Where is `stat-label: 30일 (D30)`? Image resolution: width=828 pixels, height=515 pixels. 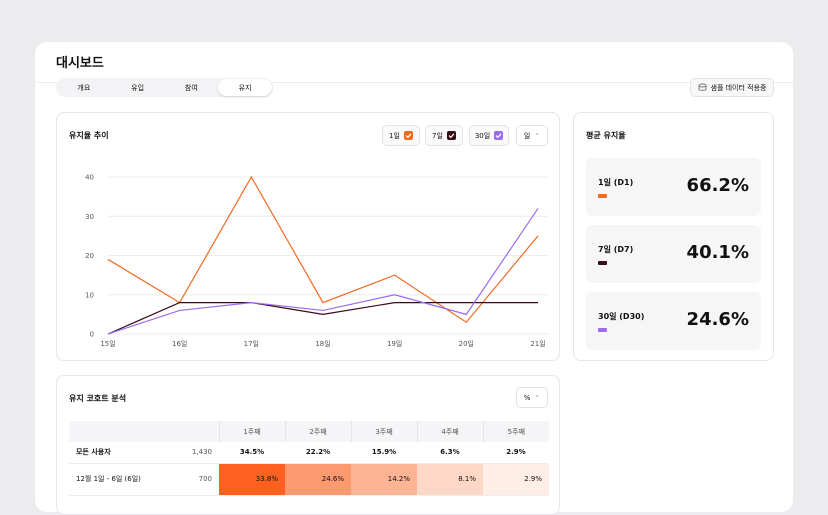
stat-label: 30일 (D30) is located at coordinates (621, 316).